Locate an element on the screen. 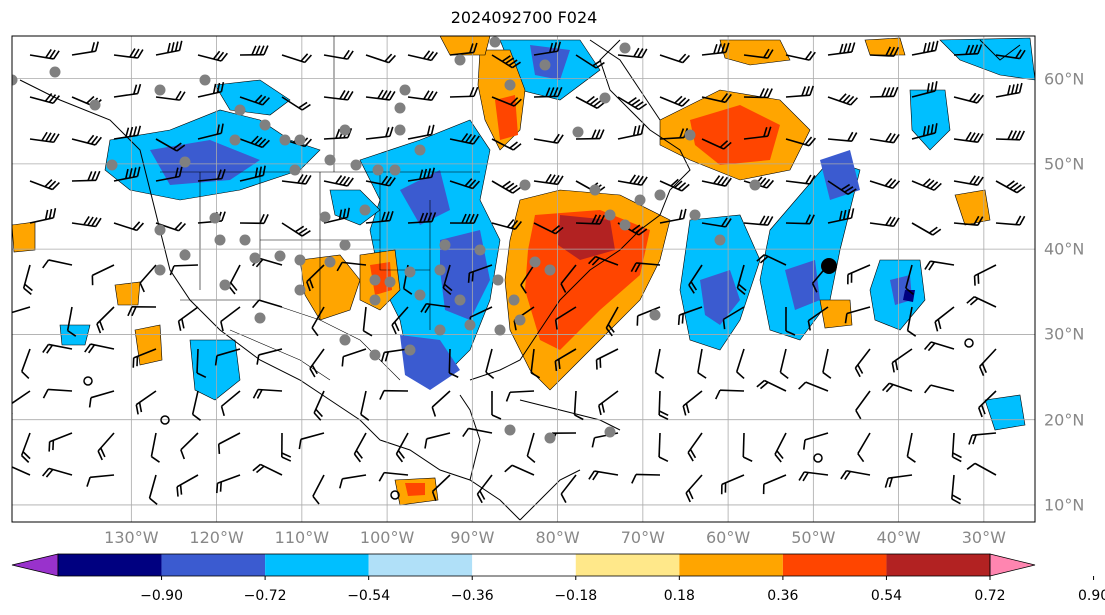 The height and width of the screenshot is (615, 1105). colorbar-tick-label: −0.54 is located at coordinates (369, 596).